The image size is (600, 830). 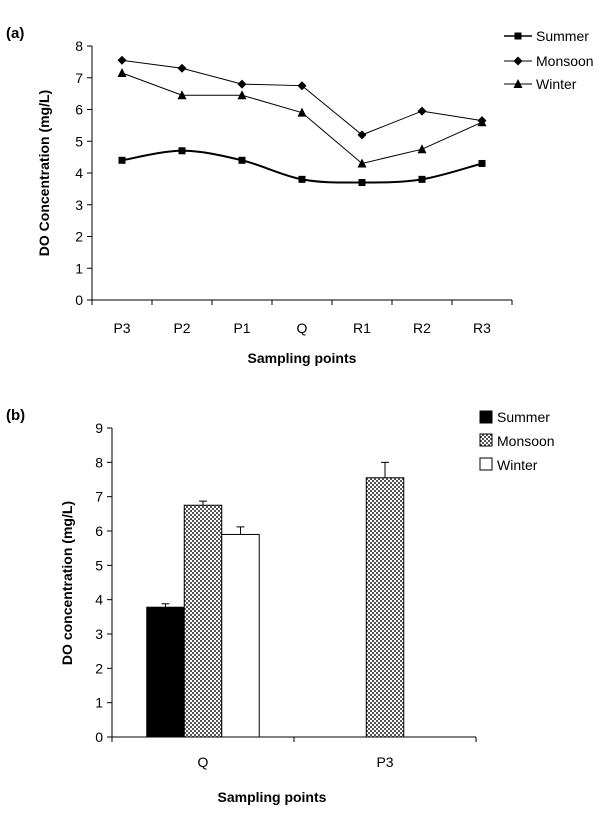 What do you see at coordinates (517, 465) in the screenshot?
I see `legend-b-winter-label: Winter` at bounding box center [517, 465].